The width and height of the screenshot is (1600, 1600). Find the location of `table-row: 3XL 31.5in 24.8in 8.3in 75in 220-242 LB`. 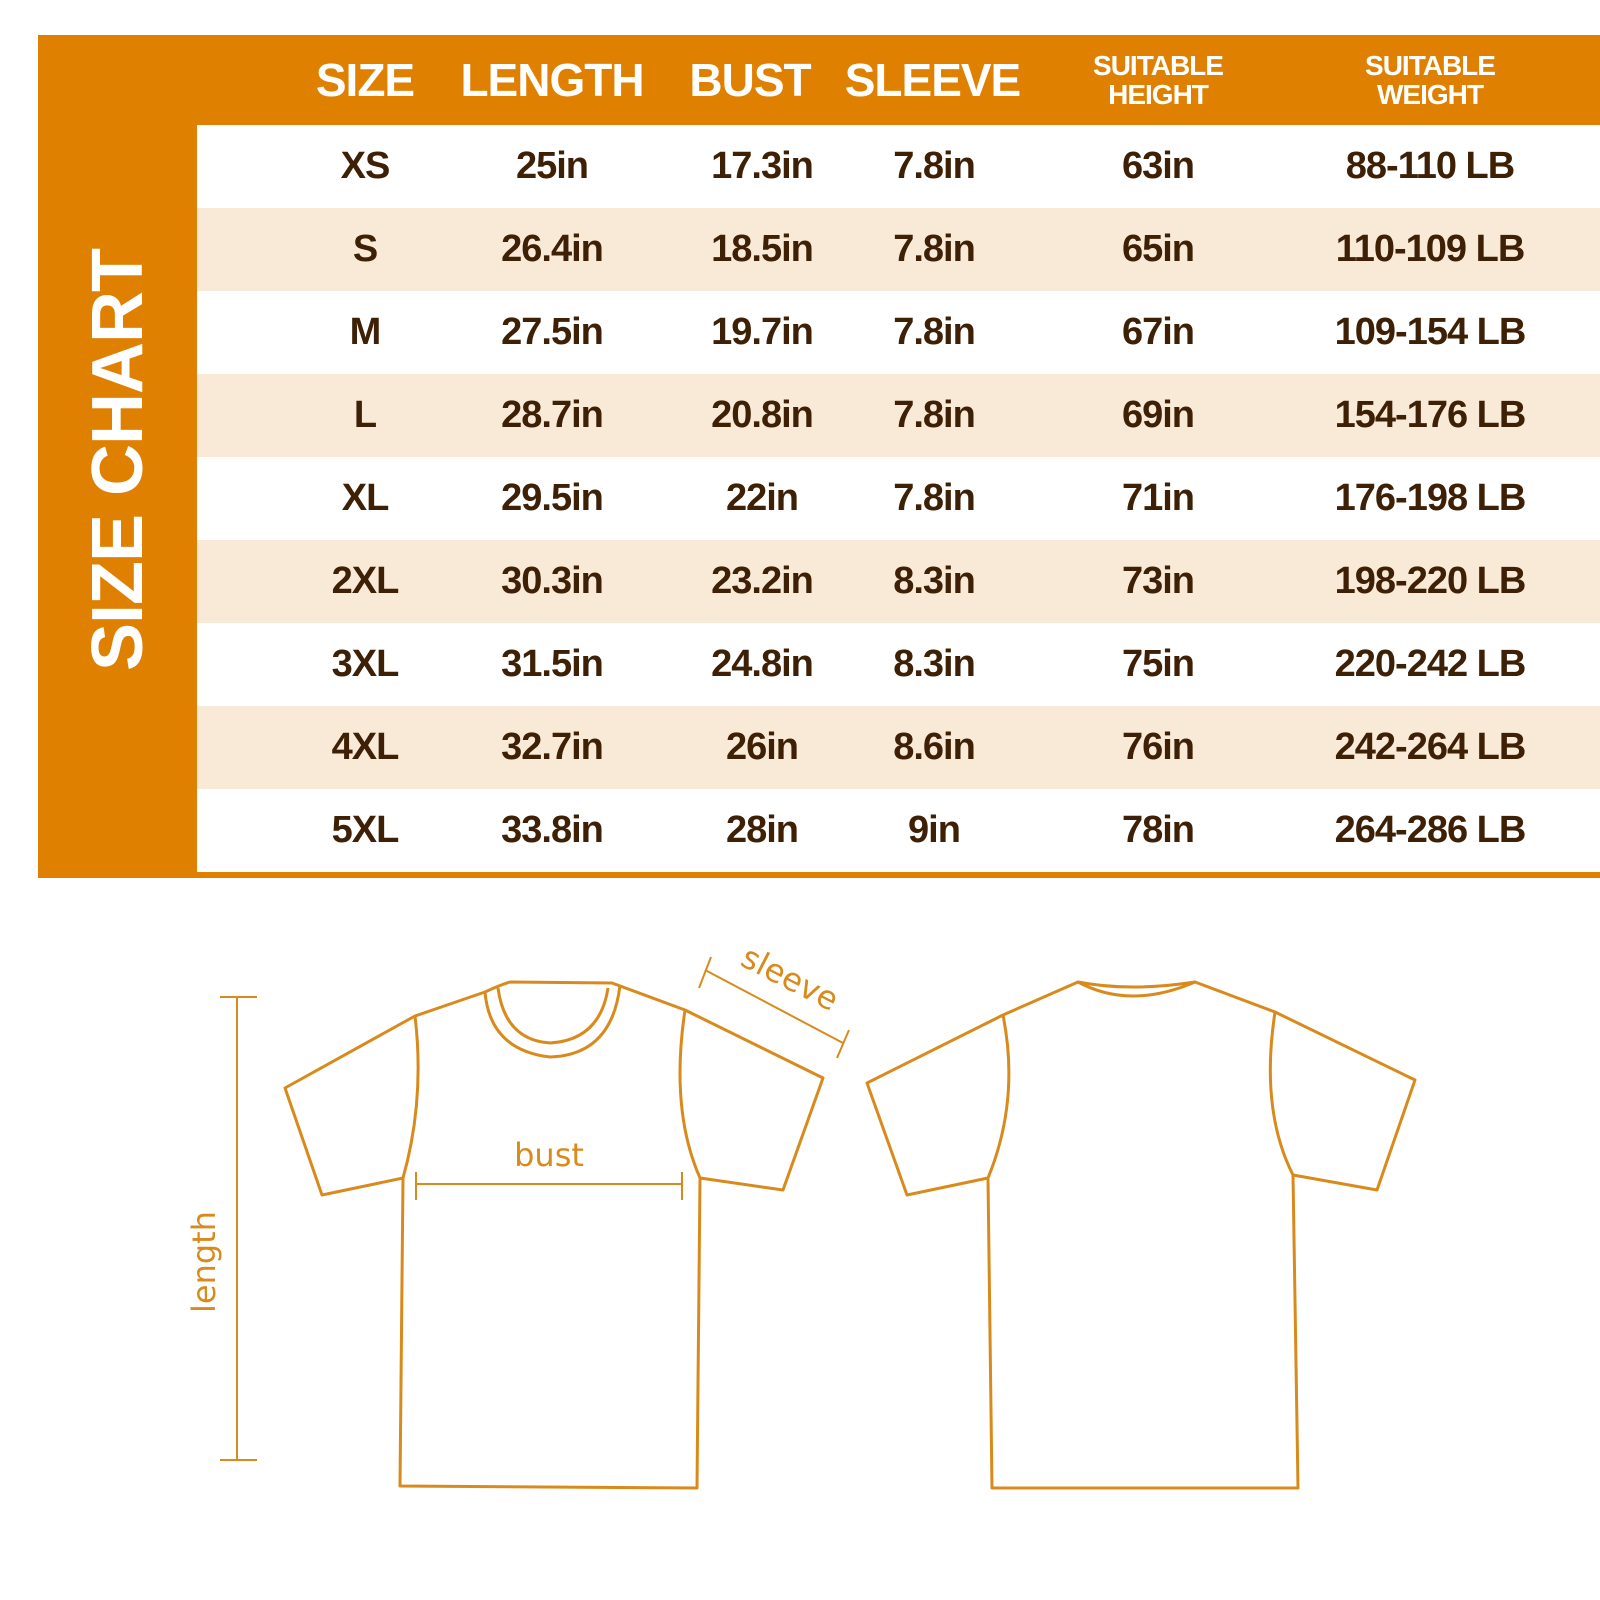

table-row: 3XL 31.5in 24.8in 8.3in 75in 220-242 LB is located at coordinates (898, 664).